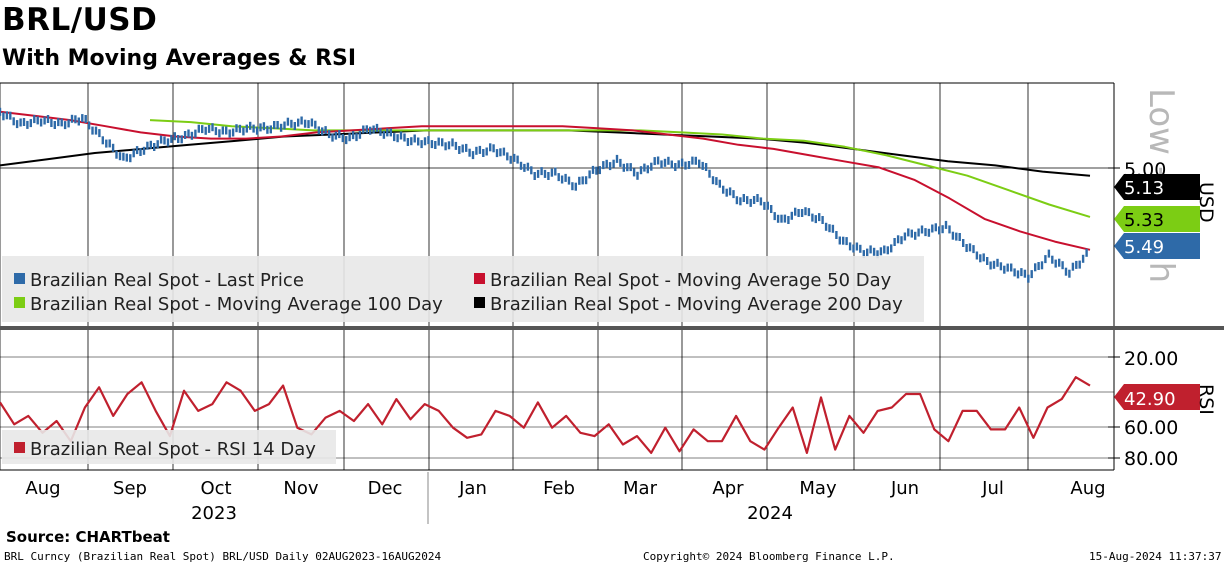 The height and width of the screenshot is (566, 1224). Describe the element at coordinates (640, 488) in the screenshot. I see `month-label: Mar` at that location.